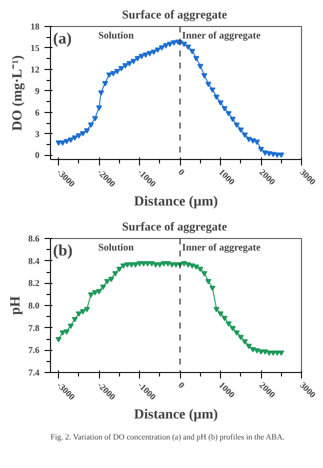 This screenshot has width=323, height=468. Describe the element at coordinates (16, 305) in the screenshot. I see `y-axis-title: pH` at that location.